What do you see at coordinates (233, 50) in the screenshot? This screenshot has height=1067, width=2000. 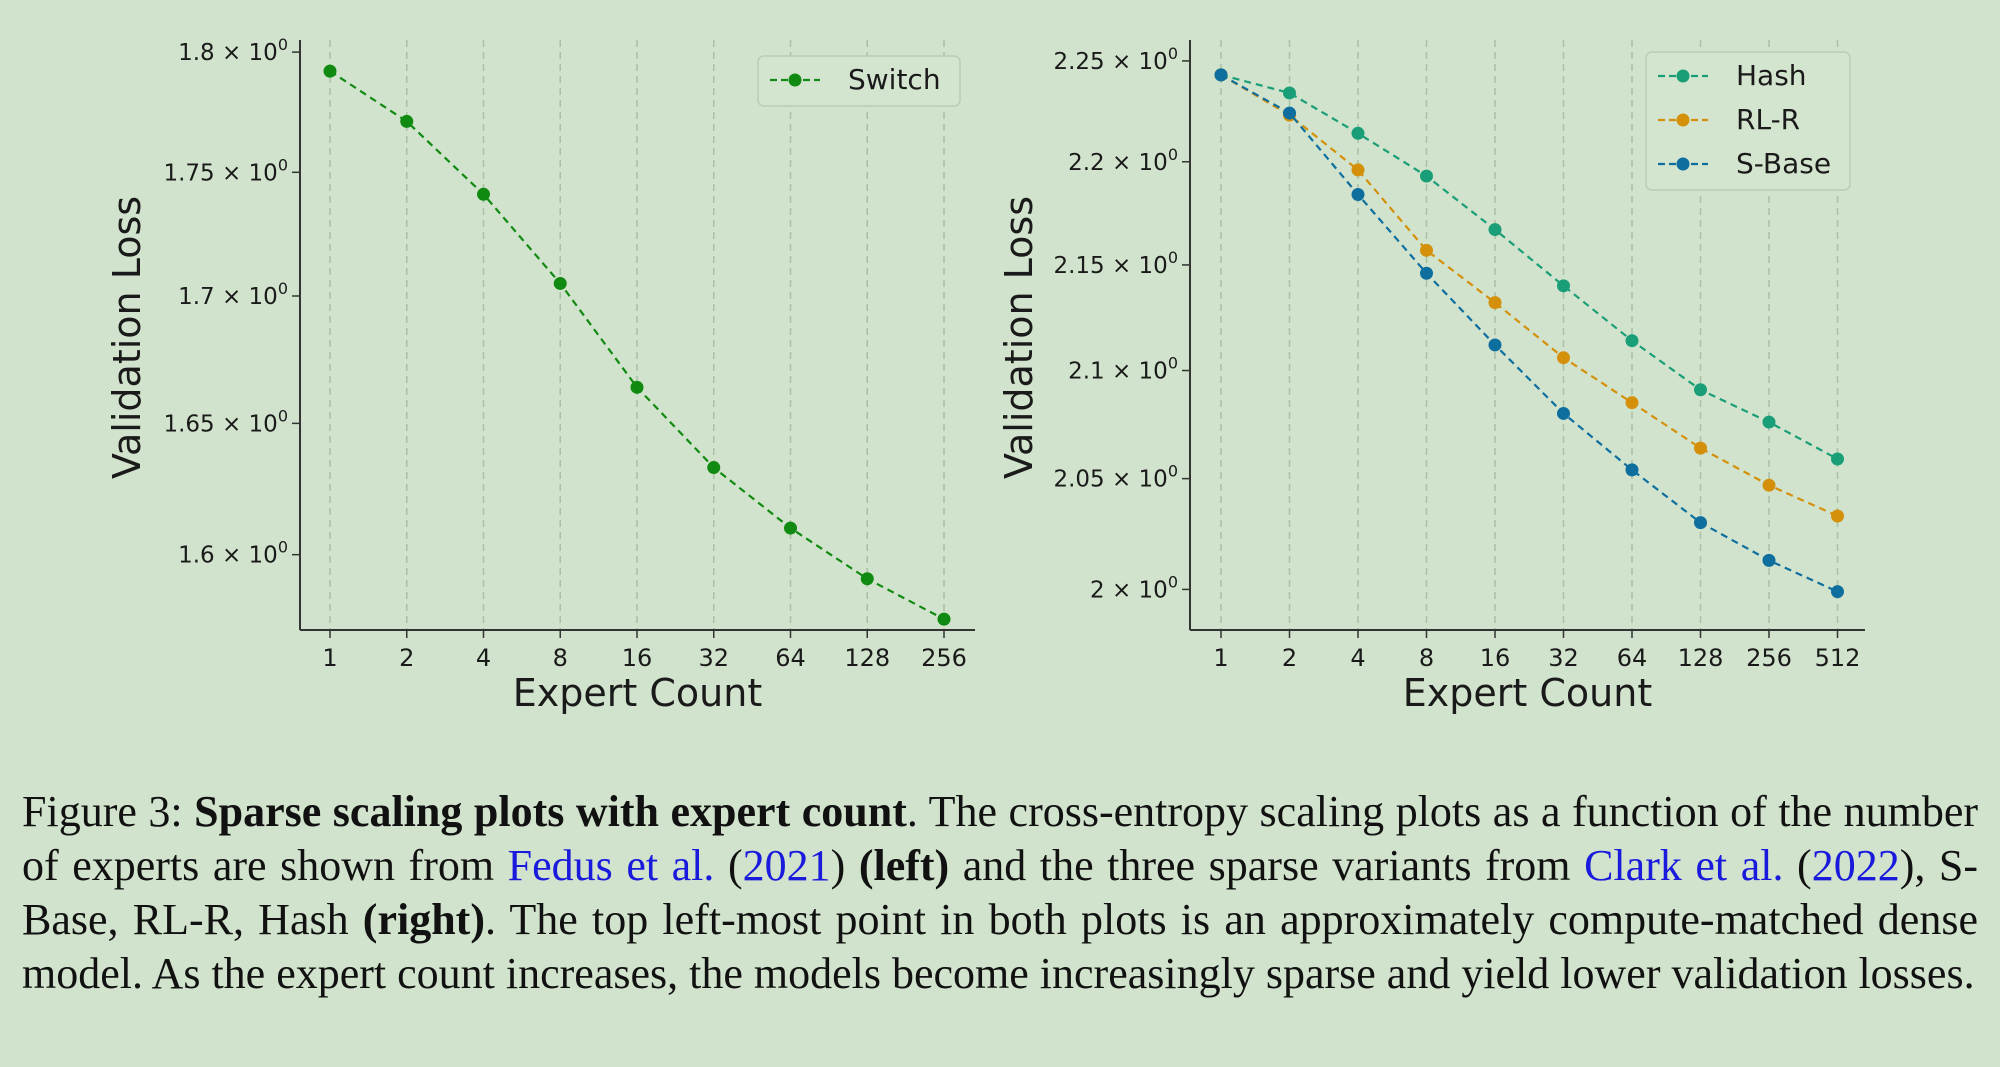 I see `y-tick-label: 1.8 × 100` at bounding box center [233, 50].